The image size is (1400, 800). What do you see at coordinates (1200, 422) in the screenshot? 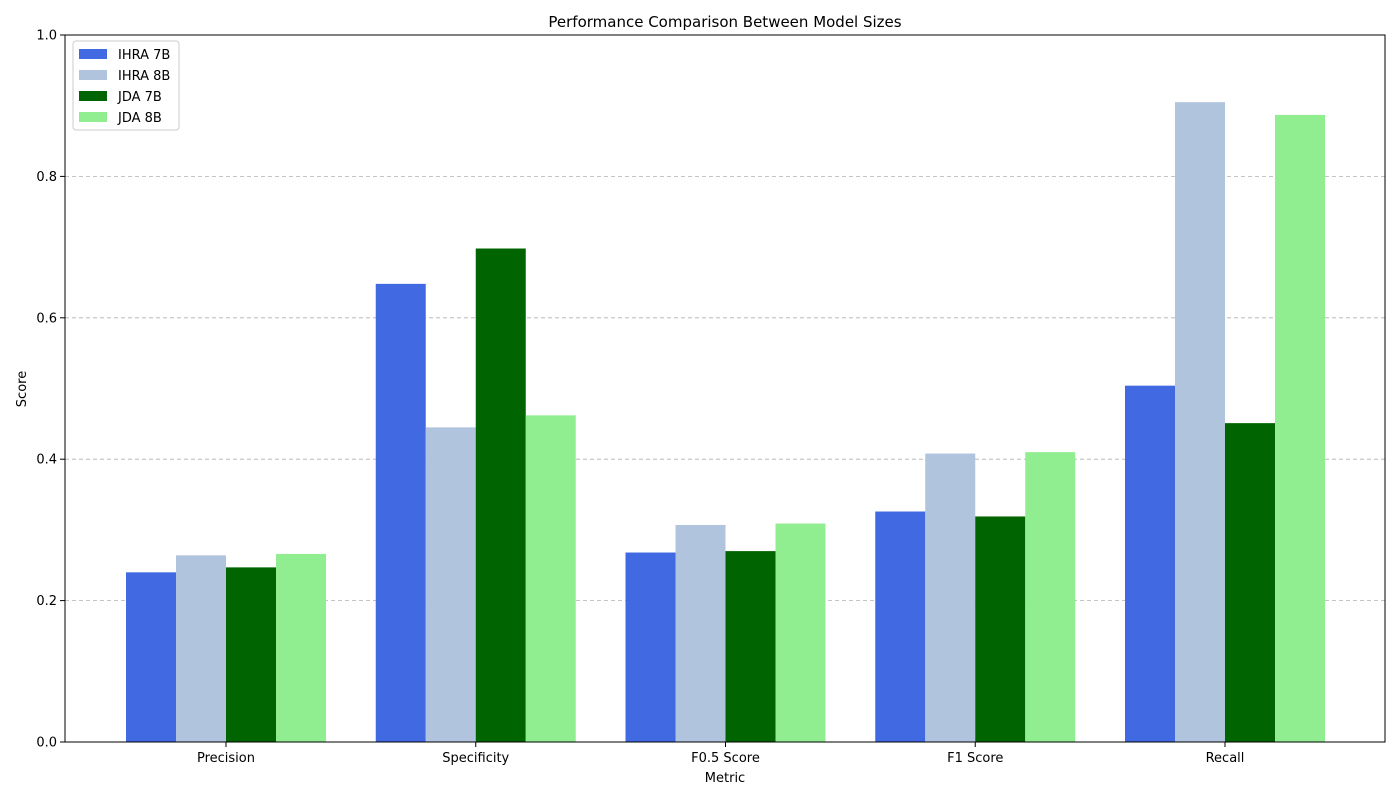
I see `bar-ihra-8b-recall` at bounding box center [1200, 422].